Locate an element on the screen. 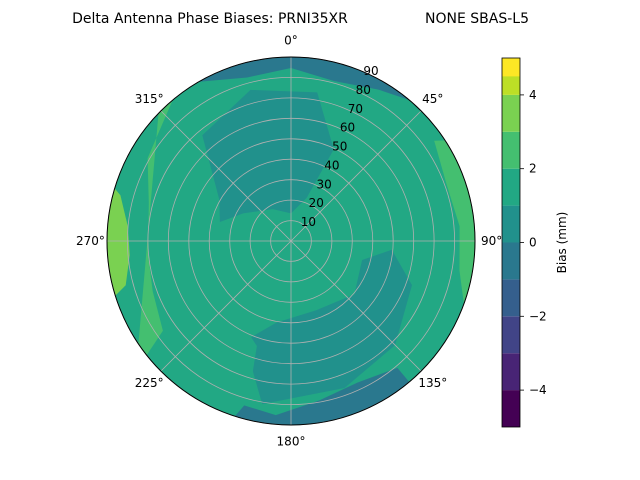 The width and height of the screenshot is (640, 480). colorbar-label: Bias (mm) is located at coordinates (562, 243).